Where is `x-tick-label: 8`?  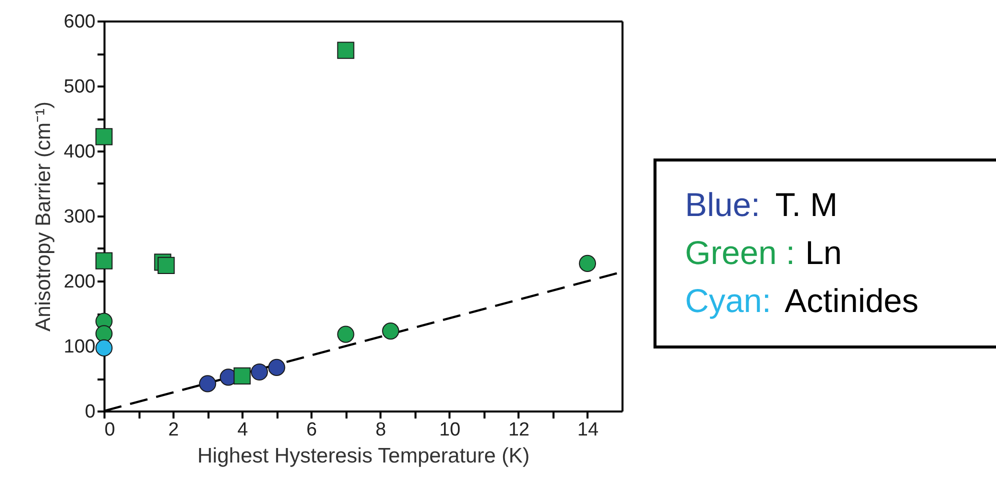
x-tick-label: 8 is located at coordinates (380, 430).